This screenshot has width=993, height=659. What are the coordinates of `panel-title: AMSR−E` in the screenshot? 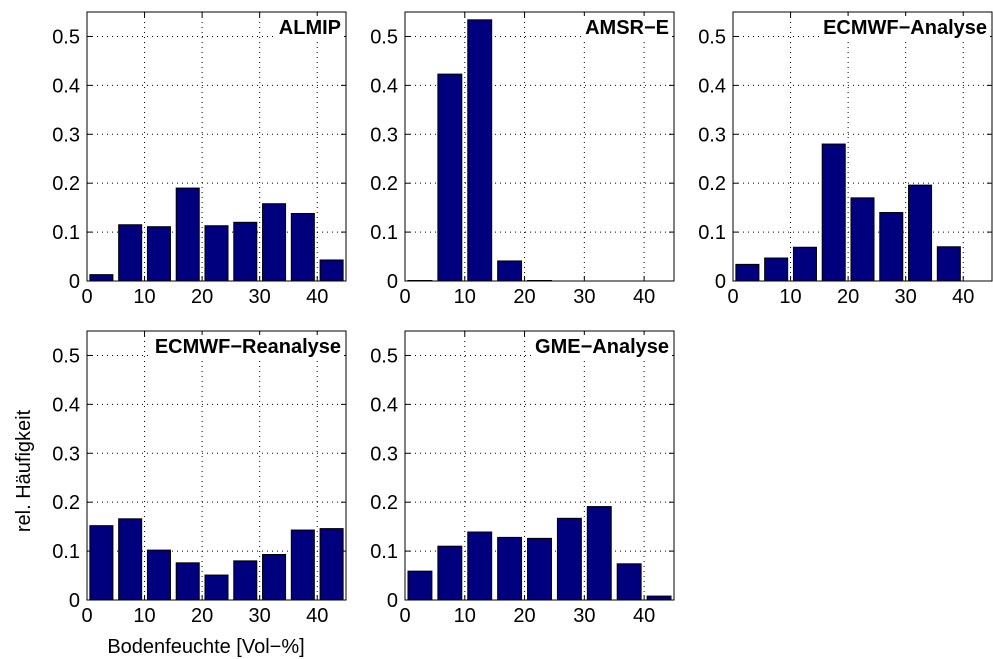 It's located at (627, 28).